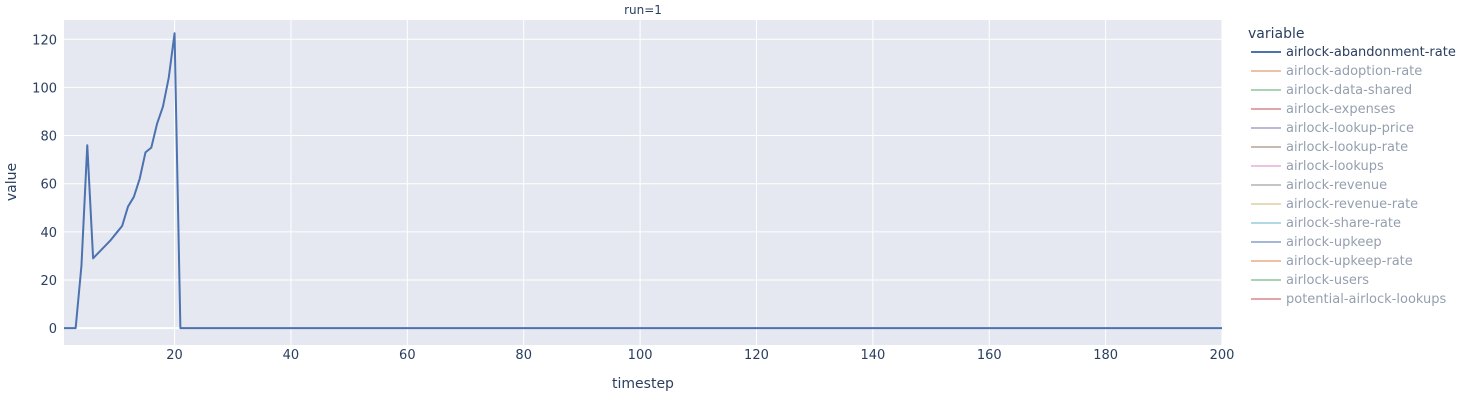 Image resolution: width=1471 pixels, height=404 pixels. Describe the element at coordinates (872, 355) in the screenshot. I see `x-tick-label: 140` at that location.